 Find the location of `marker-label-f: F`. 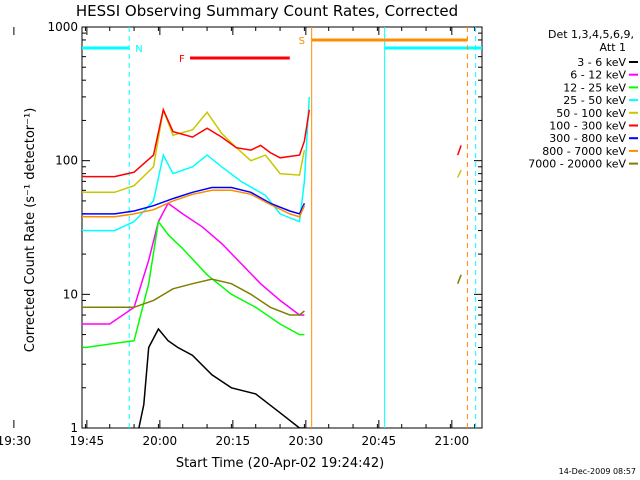

marker-label-f: F is located at coordinates (182, 59).